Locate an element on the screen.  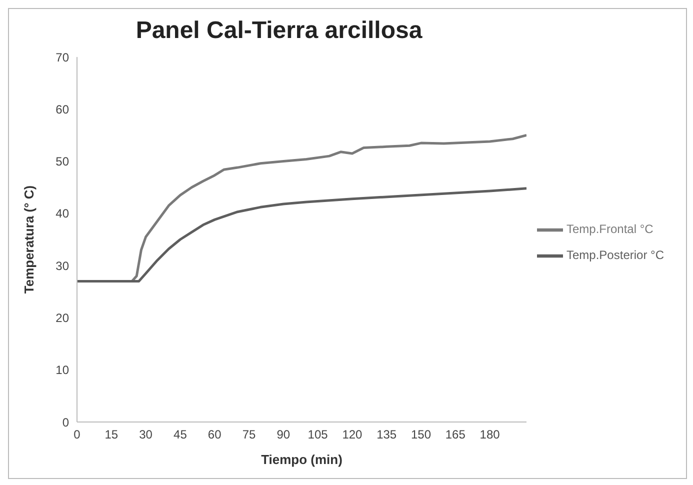
x-tick-label: 150 is located at coordinates (421, 435).